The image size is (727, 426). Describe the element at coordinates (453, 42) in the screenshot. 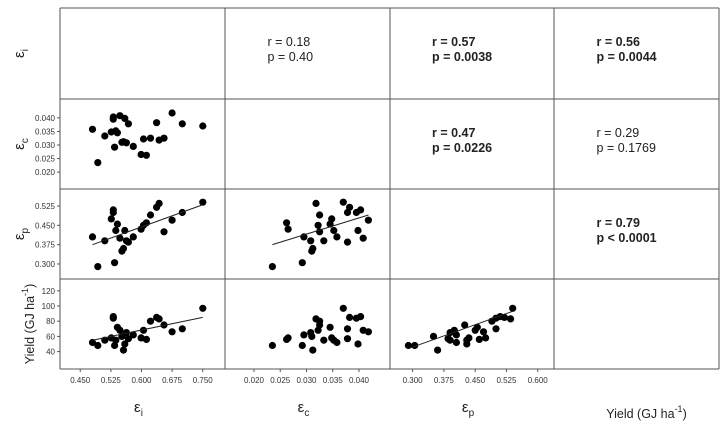

I see `r-value: r = 0.57` at that location.